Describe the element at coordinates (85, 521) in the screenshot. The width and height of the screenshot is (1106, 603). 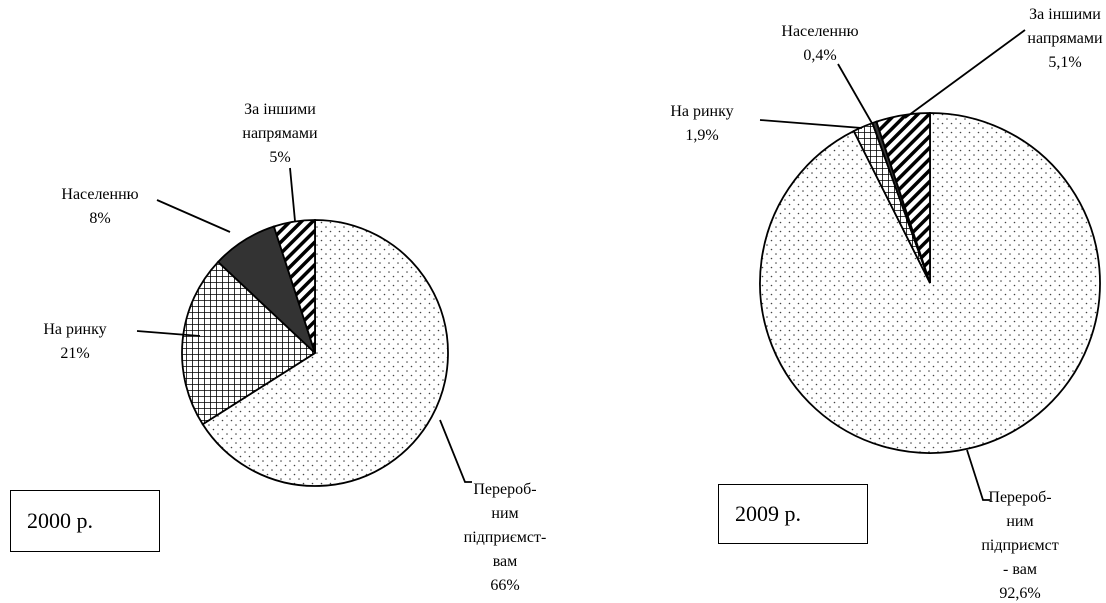
I see `year-label: 2000 р.` at that location.